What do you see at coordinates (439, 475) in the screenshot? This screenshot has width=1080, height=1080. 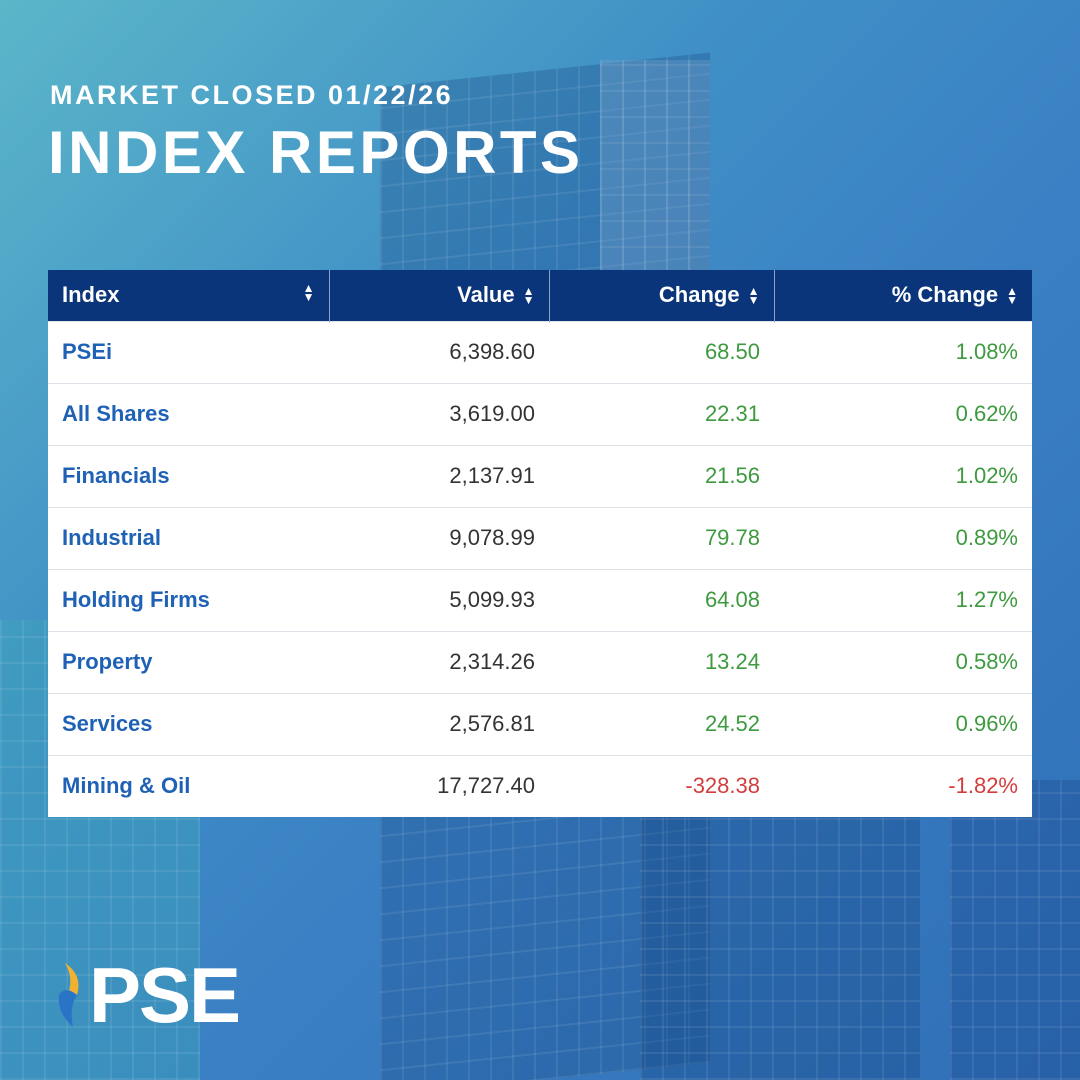 I see `value-cell: 2,137.91` at bounding box center [439, 475].